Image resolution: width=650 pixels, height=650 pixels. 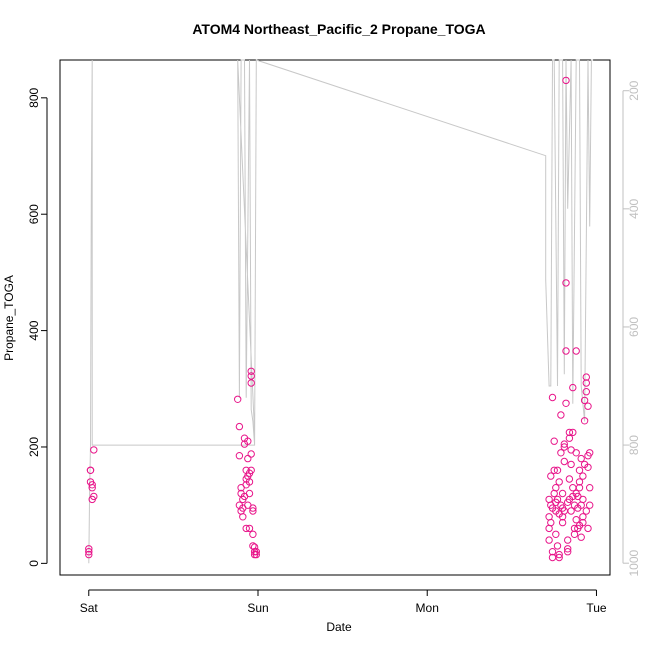 I want to click on y-tick-label: 400, so click(x=34, y=330).